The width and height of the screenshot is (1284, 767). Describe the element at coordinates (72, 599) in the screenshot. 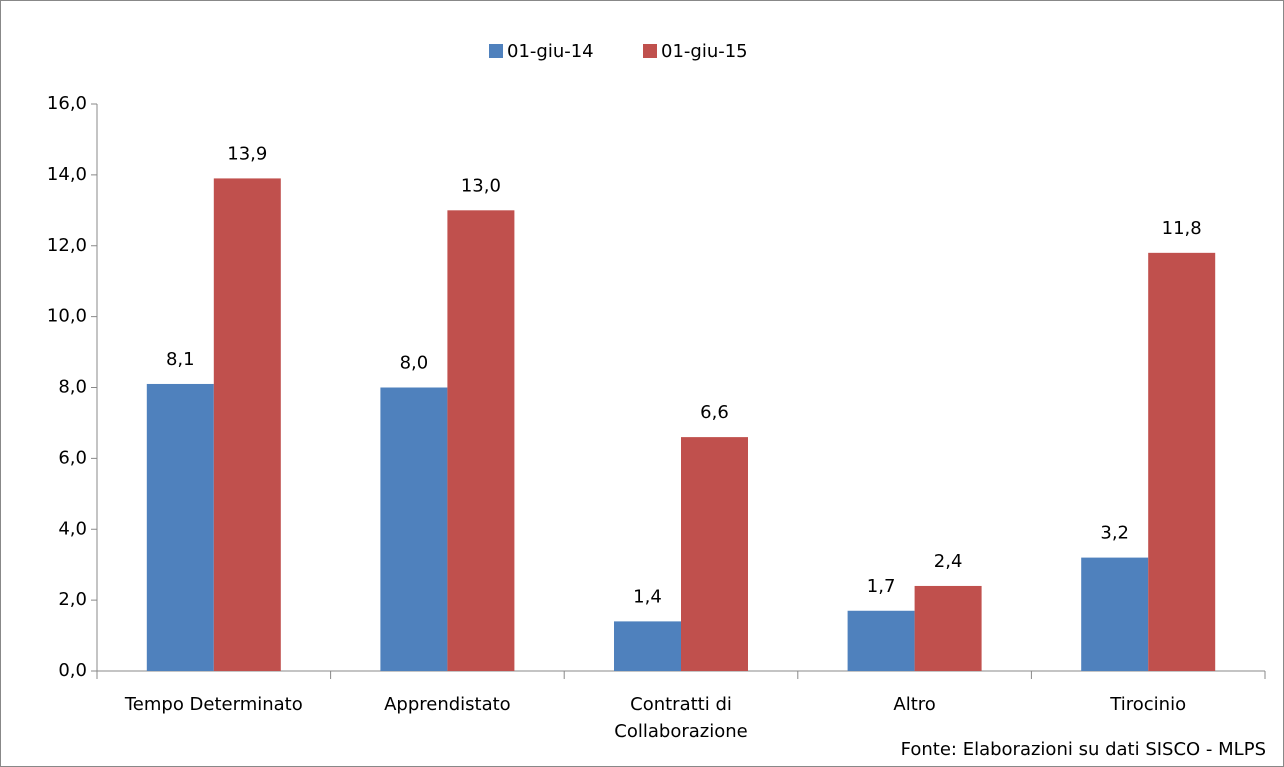

I see `y-tick-label: 2,0` at that location.